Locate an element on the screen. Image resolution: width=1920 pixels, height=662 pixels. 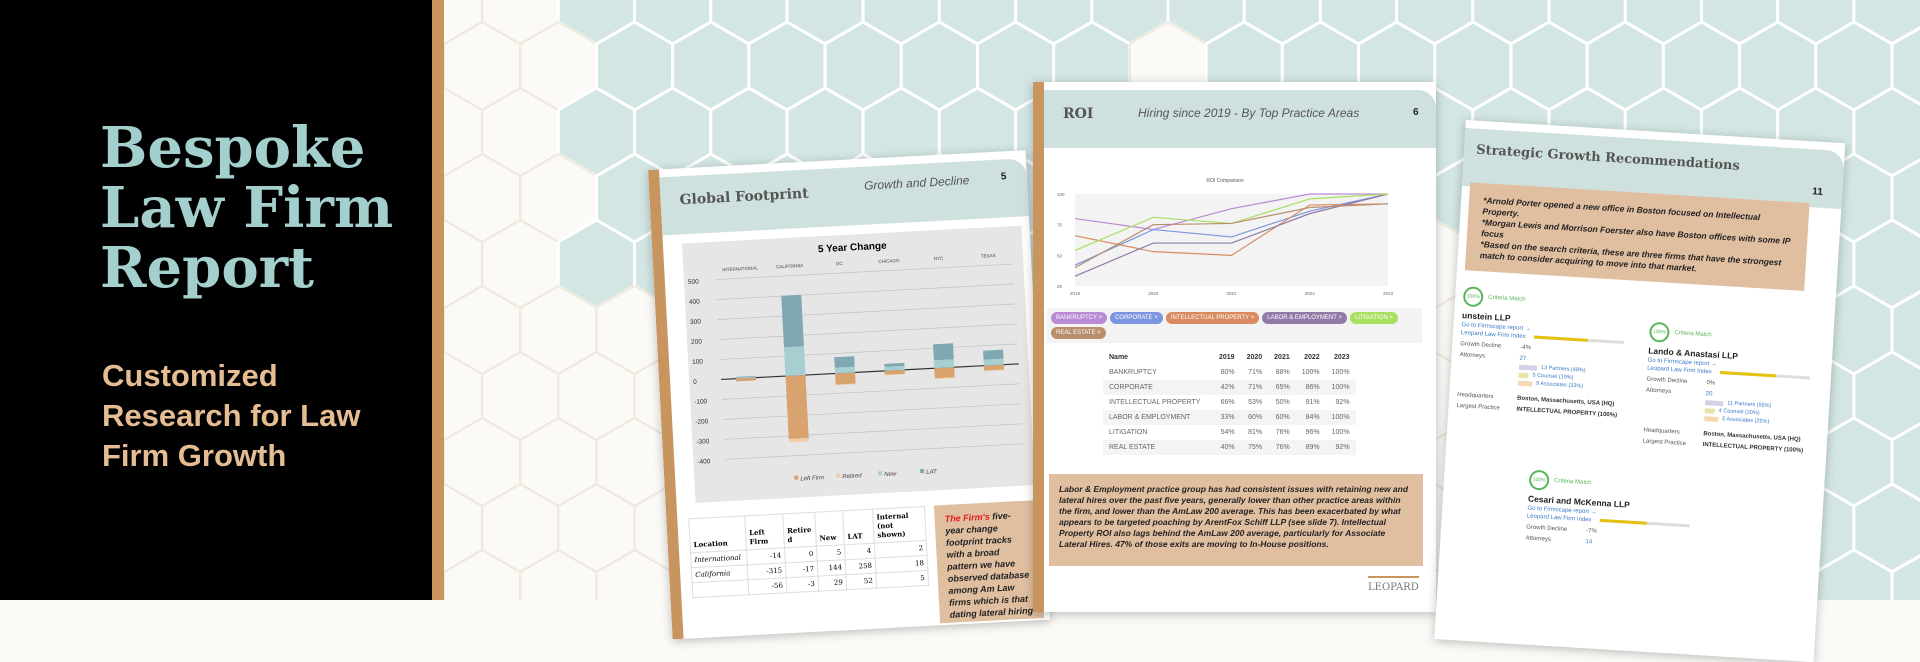
y-tick-label: -200 is located at coordinates (702, 422).